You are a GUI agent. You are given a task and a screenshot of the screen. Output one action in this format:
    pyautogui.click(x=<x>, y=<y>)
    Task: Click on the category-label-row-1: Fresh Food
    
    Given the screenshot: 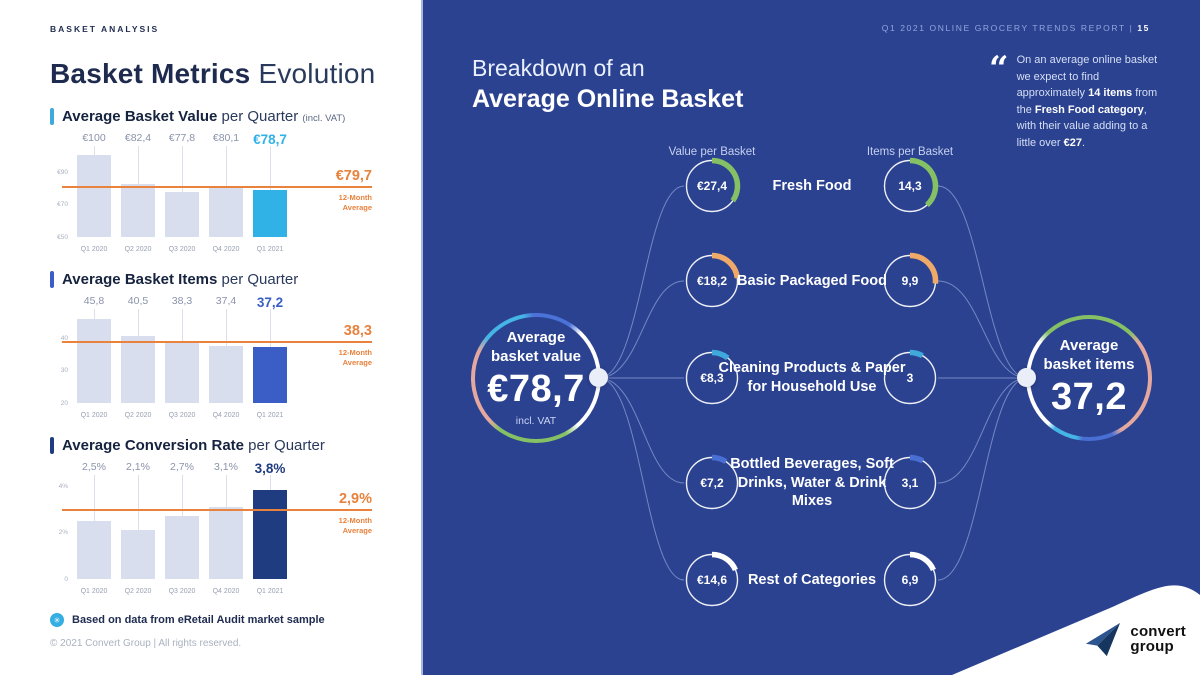 What is the action you would take?
    pyautogui.click(x=812, y=185)
    